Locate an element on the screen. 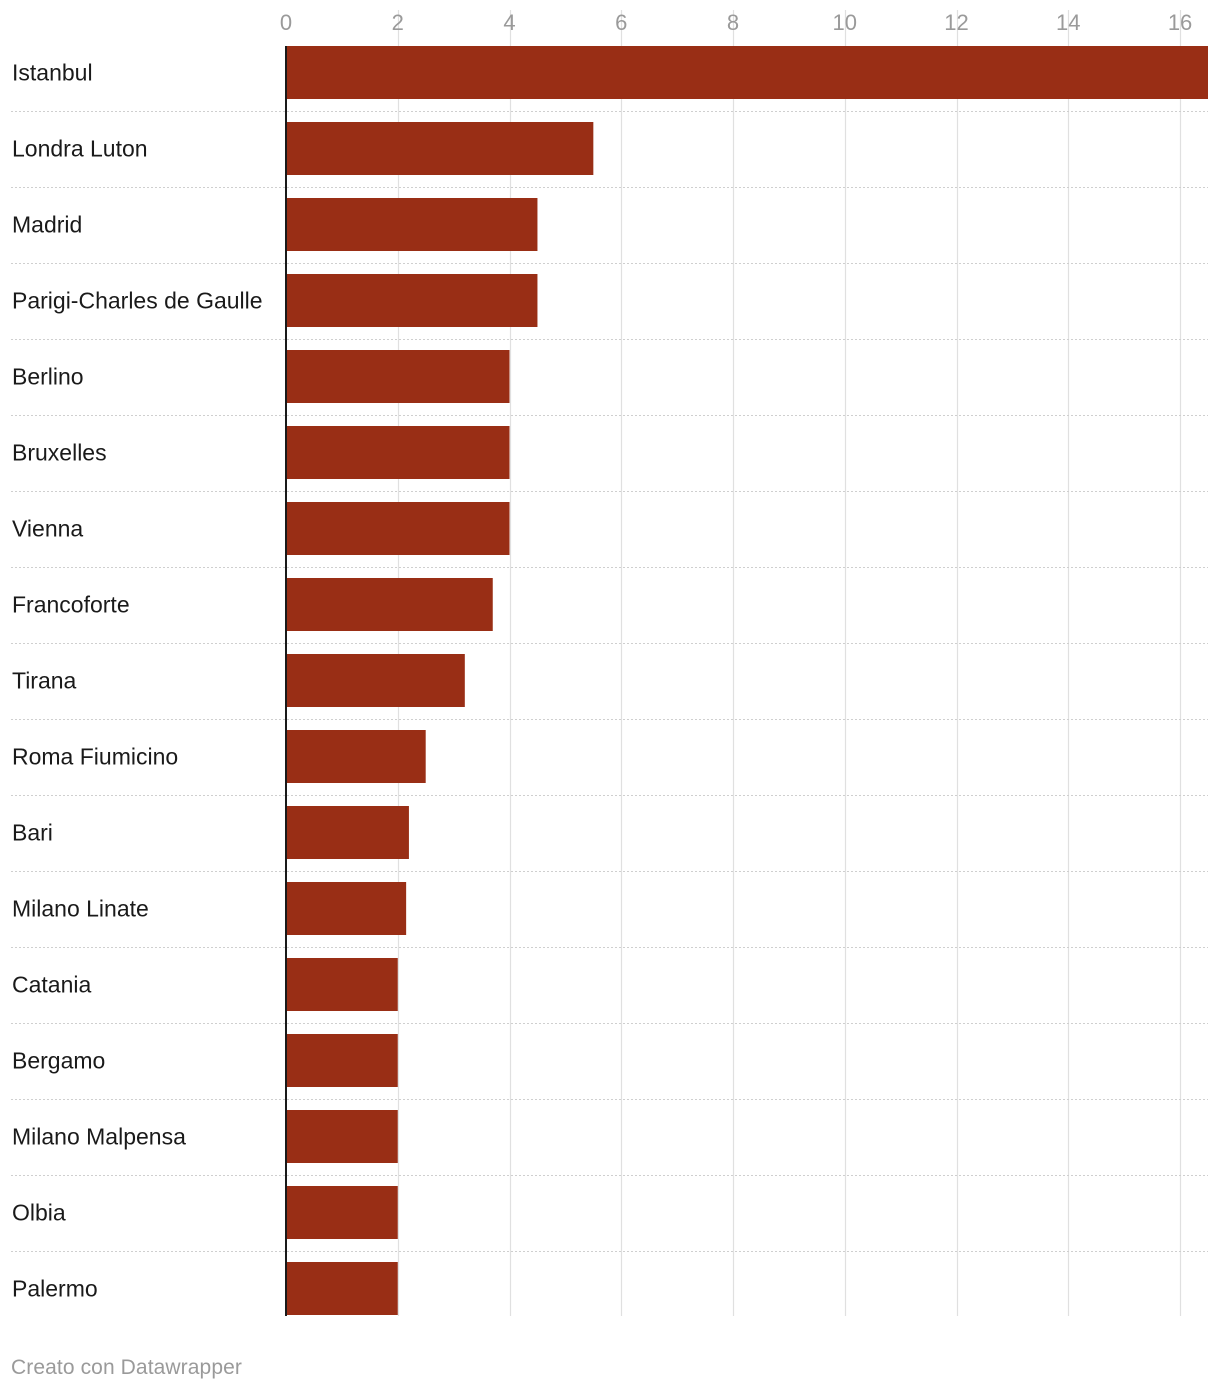 Image resolution: width=1220 pixels, height=1392 pixels. bar-francoforte is located at coordinates (389, 604).